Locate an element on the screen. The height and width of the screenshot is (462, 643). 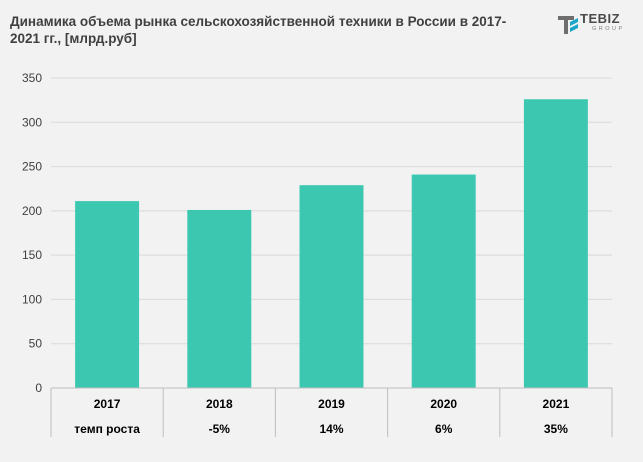
logo-name: TEBIZ is located at coordinates (600, 18).